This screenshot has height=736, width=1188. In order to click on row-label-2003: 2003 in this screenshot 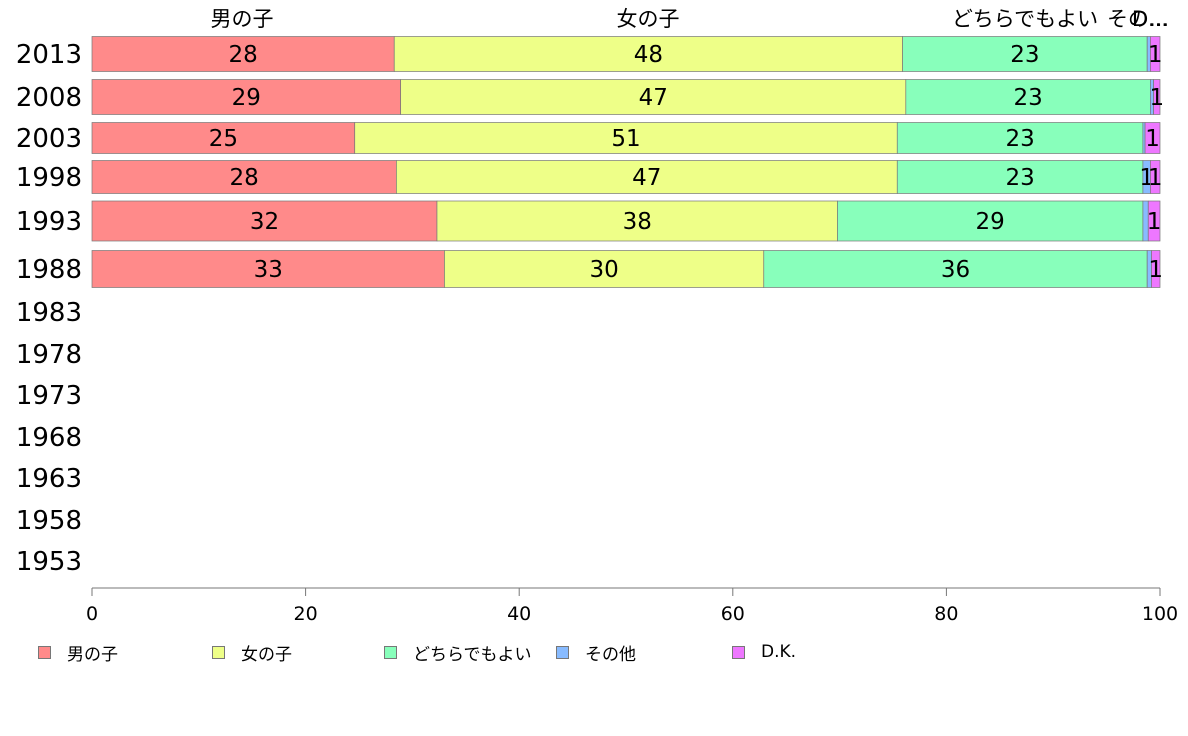, I will do `click(49, 139)`.